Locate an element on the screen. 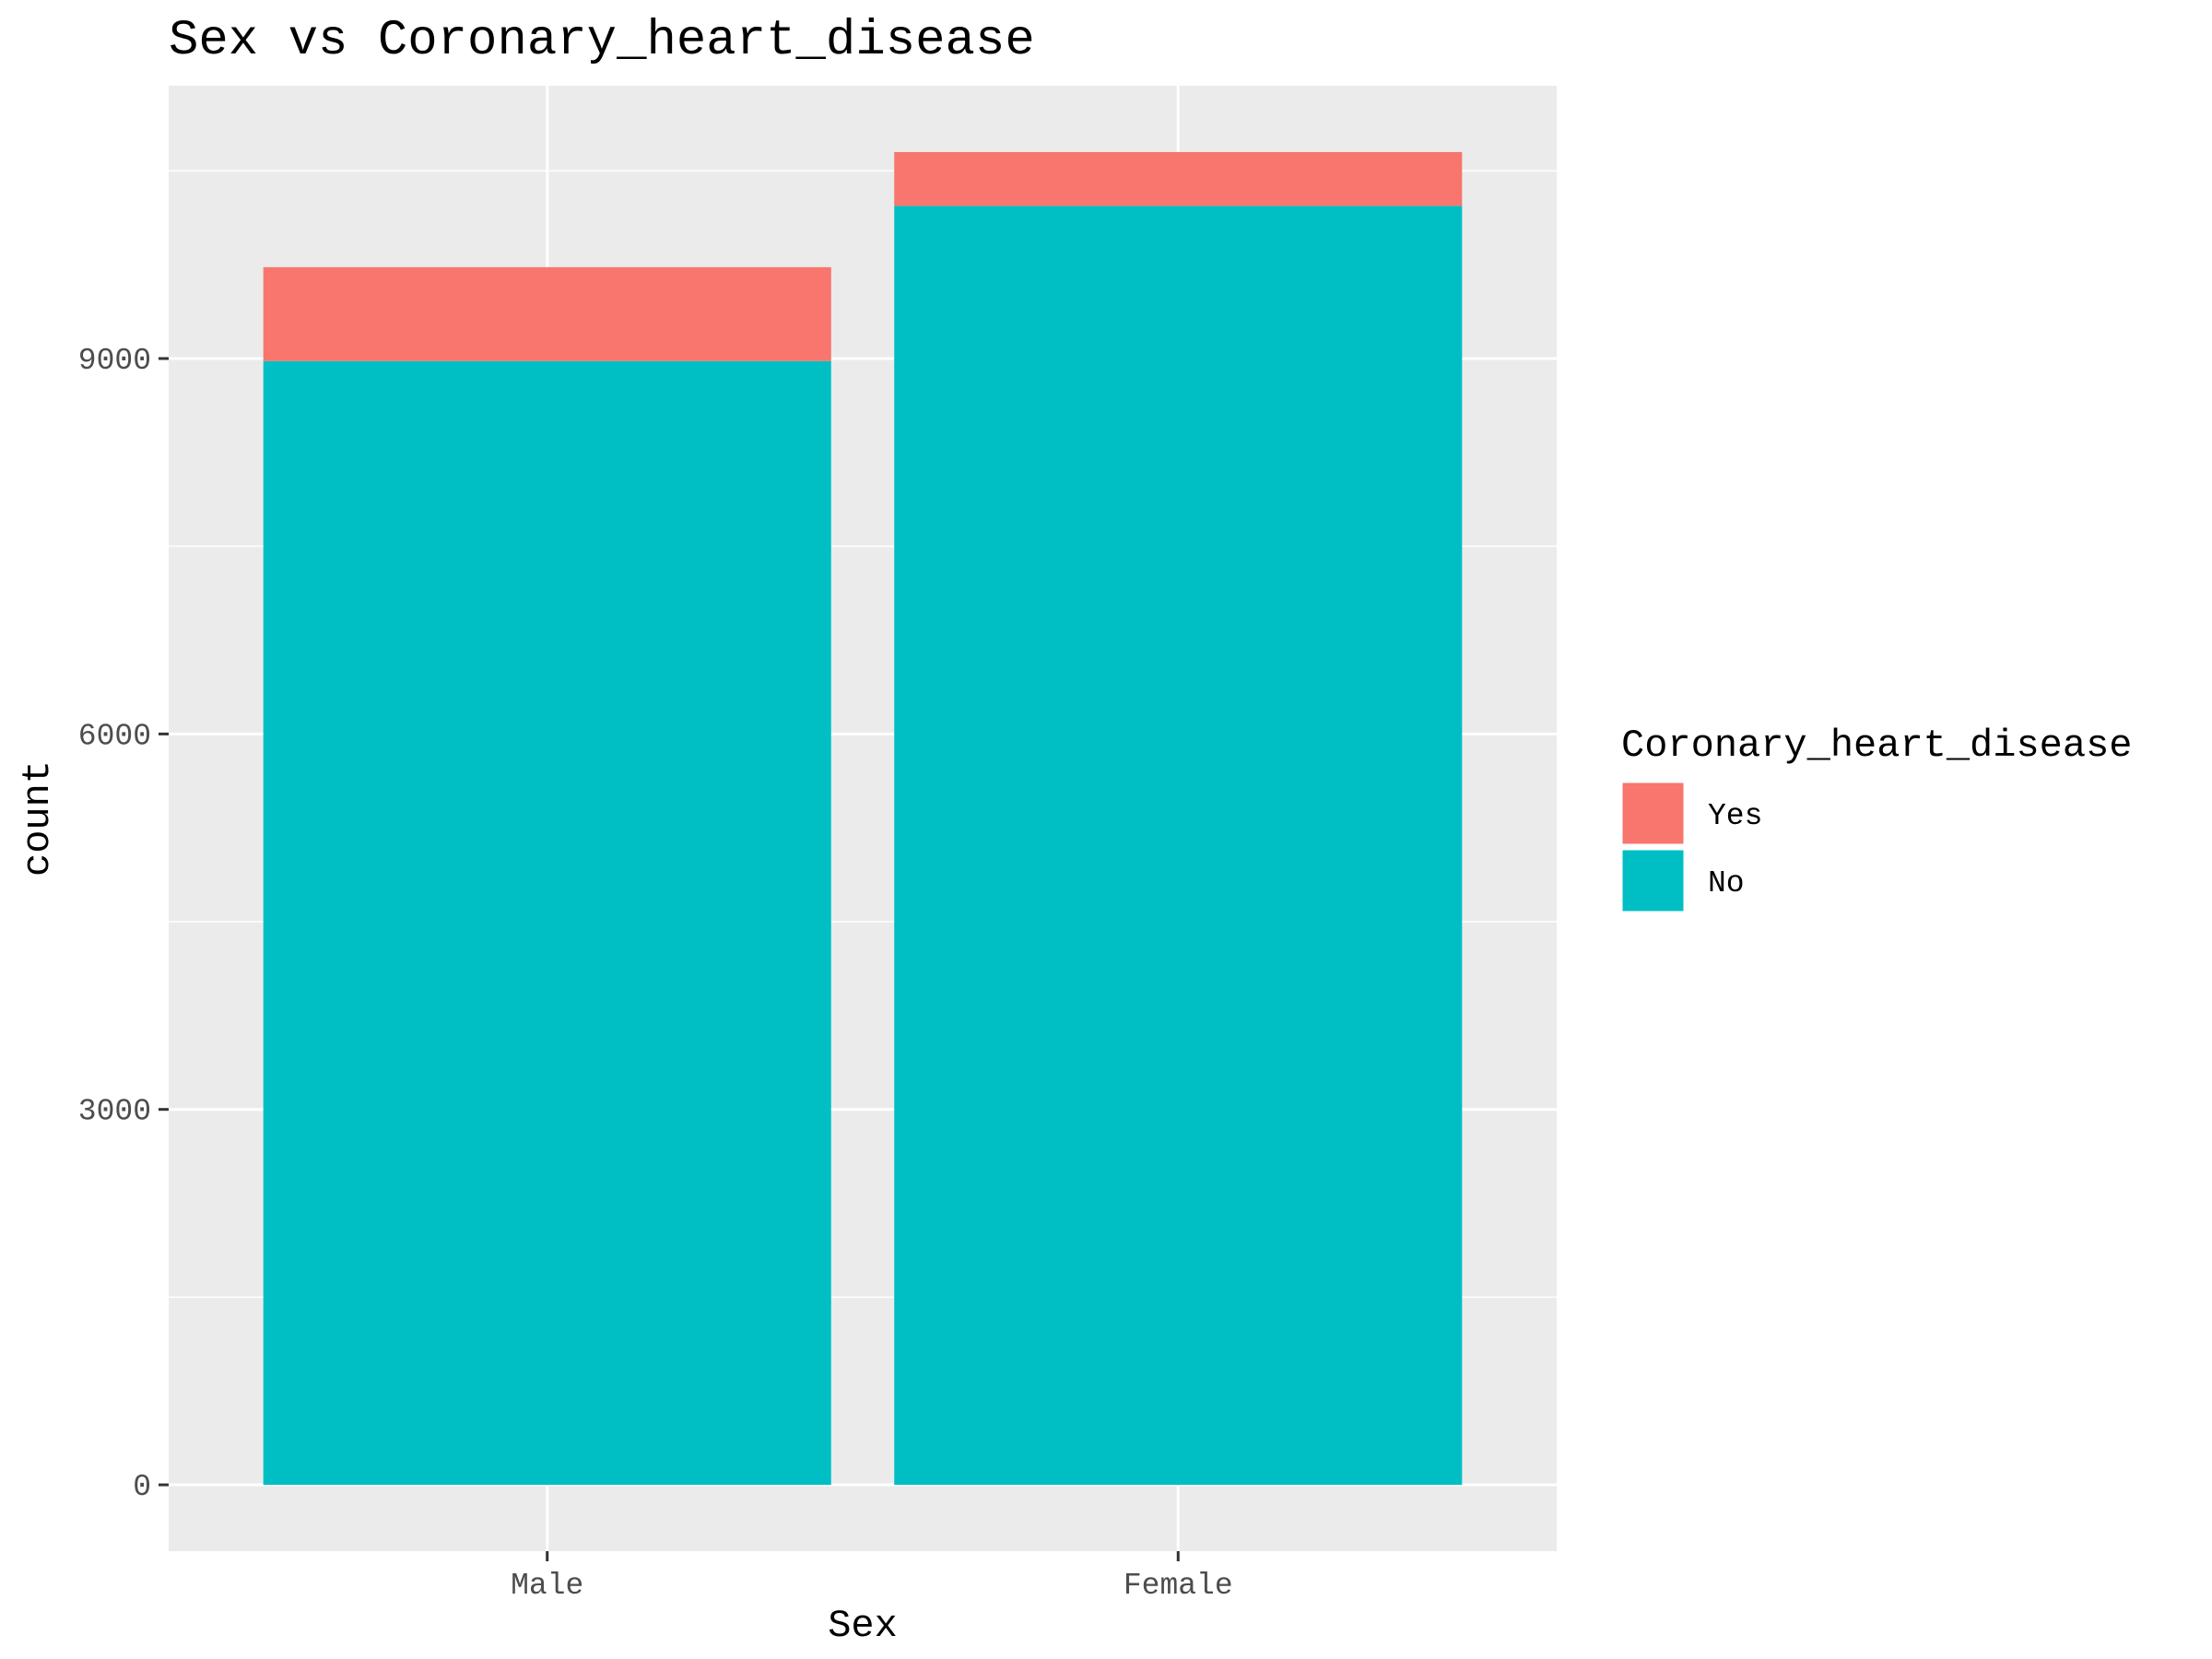 The width and height of the screenshot is (2212, 1659). legend: Coronary_heart_disease Yes No is located at coordinates (1876, 819).